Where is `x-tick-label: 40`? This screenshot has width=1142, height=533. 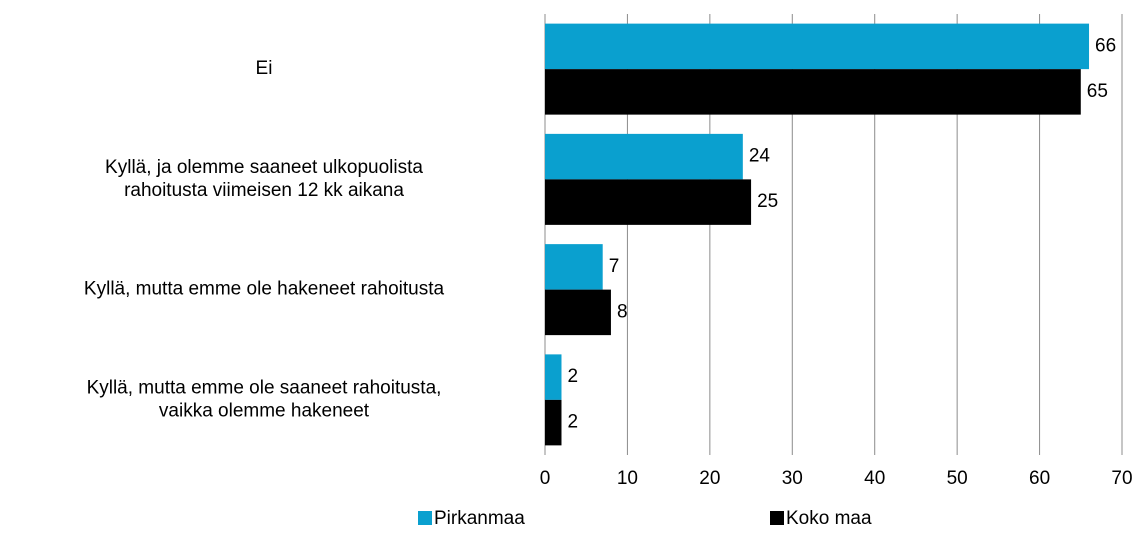
x-tick-label: 40 is located at coordinates (874, 478).